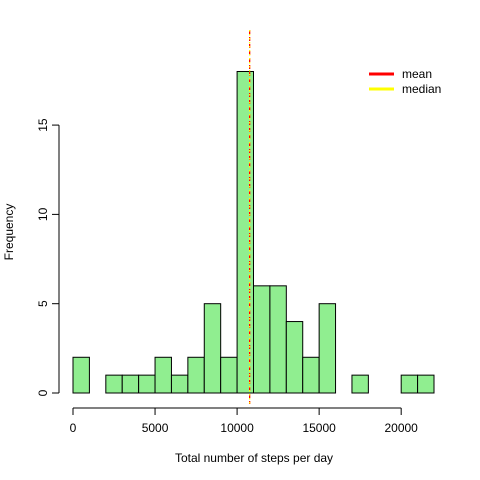 The width and height of the screenshot is (480, 480). I want to click on legend-label-mean: mean, so click(417, 74).